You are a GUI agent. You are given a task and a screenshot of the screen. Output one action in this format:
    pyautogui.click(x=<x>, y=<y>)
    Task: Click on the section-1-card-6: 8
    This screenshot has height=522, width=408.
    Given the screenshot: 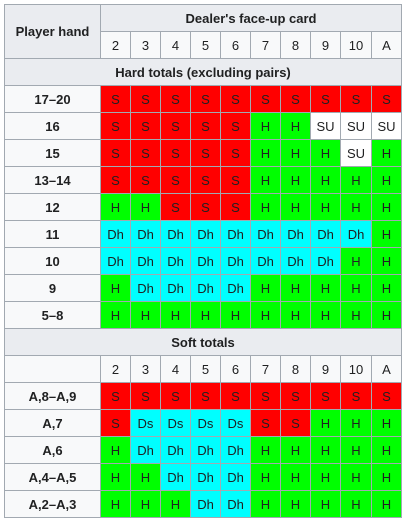 What is the action you would take?
    pyautogui.click(x=295, y=369)
    